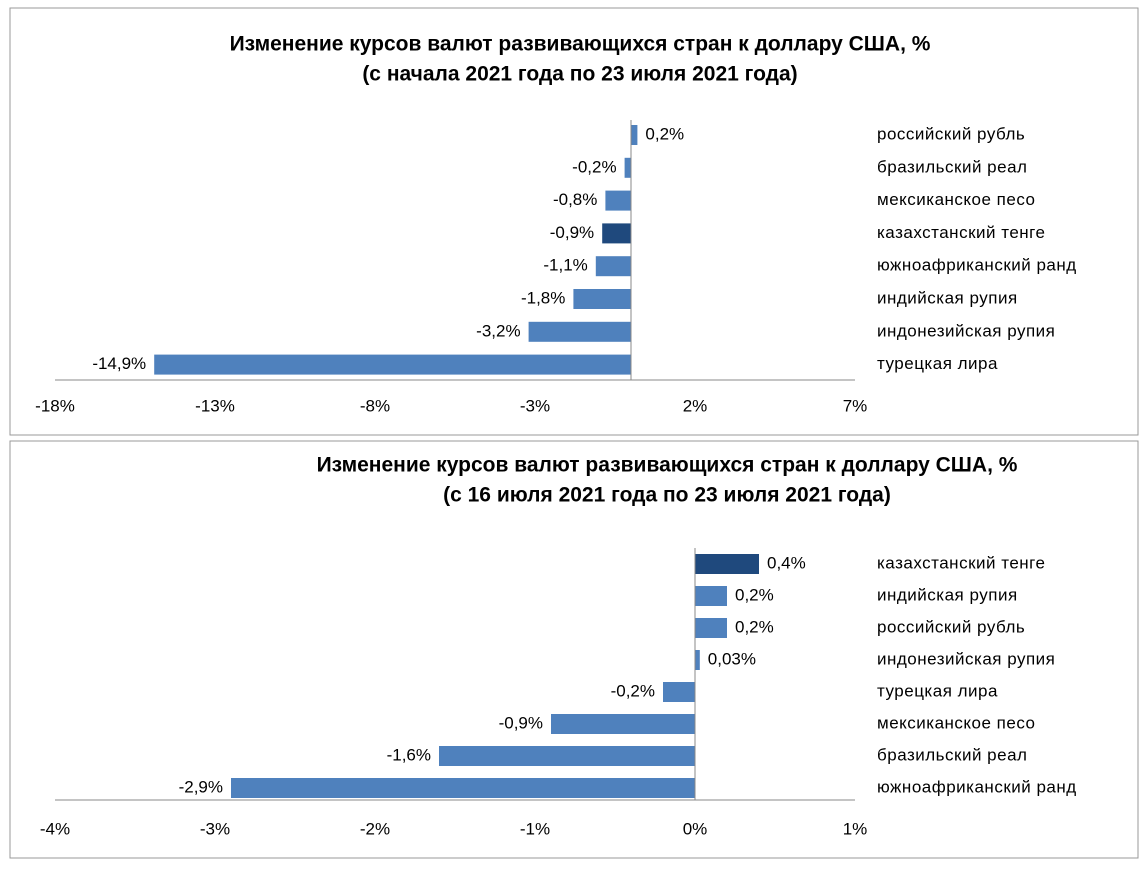  Describe the element at coordinates (119, 363) in the screenshot. I see `data-label: -14,9%` at that location.